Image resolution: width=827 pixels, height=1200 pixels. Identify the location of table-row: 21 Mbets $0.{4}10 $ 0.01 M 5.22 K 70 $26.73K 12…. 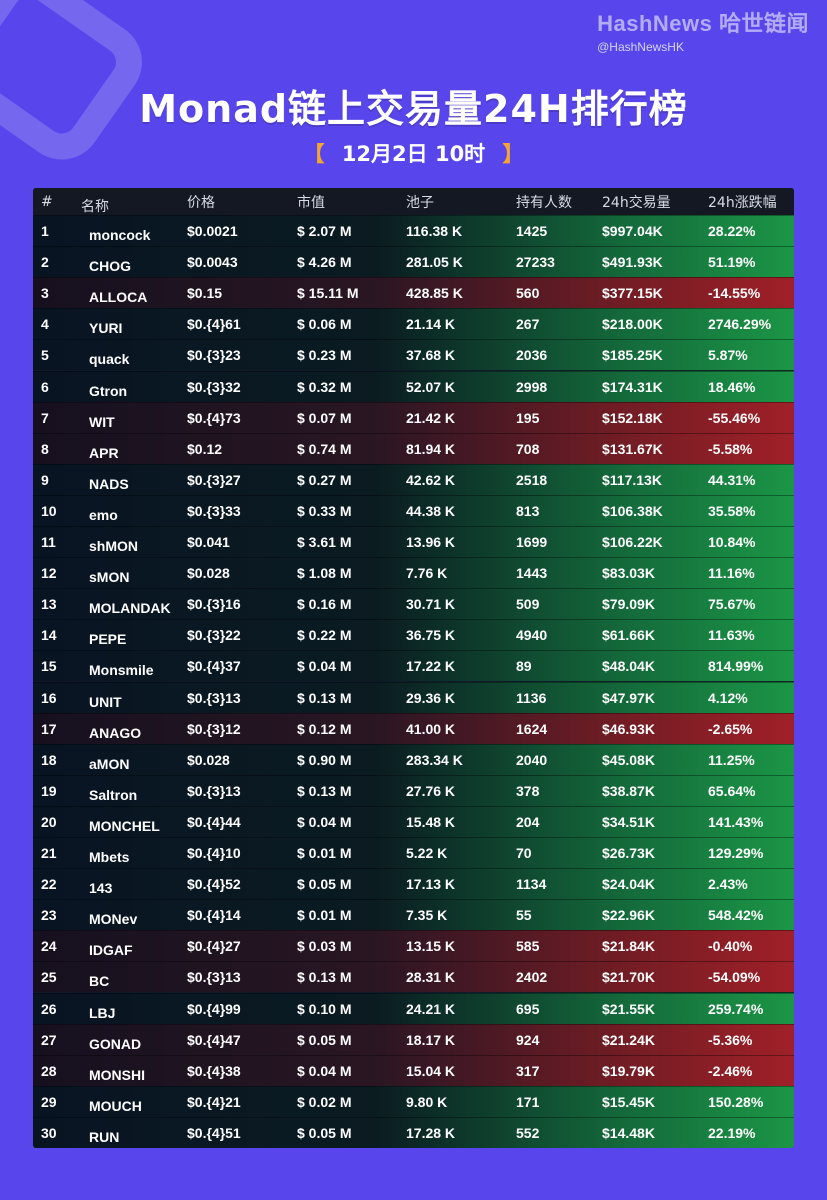
(413, 852).